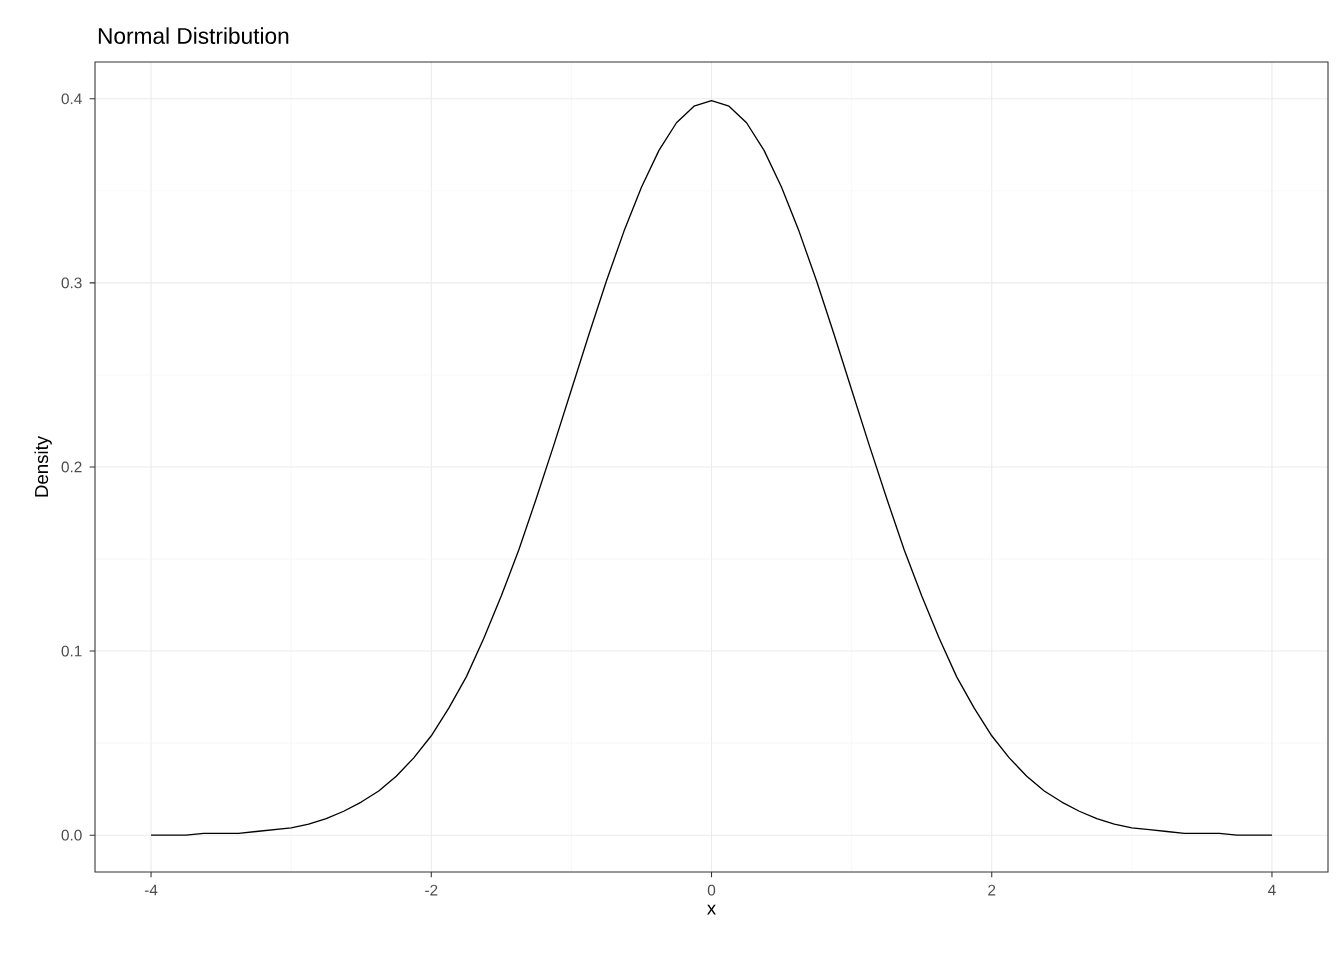 The height and width of the screenshot is (960, 1344). I want to click on y-tick-label: 0.1, so click(71, 651).